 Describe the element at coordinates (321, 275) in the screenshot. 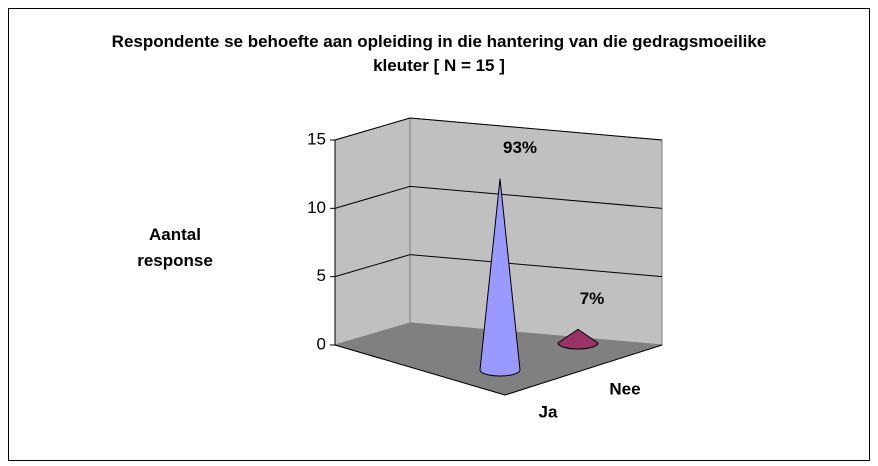

I see `y-tick-label: 5` at that location.